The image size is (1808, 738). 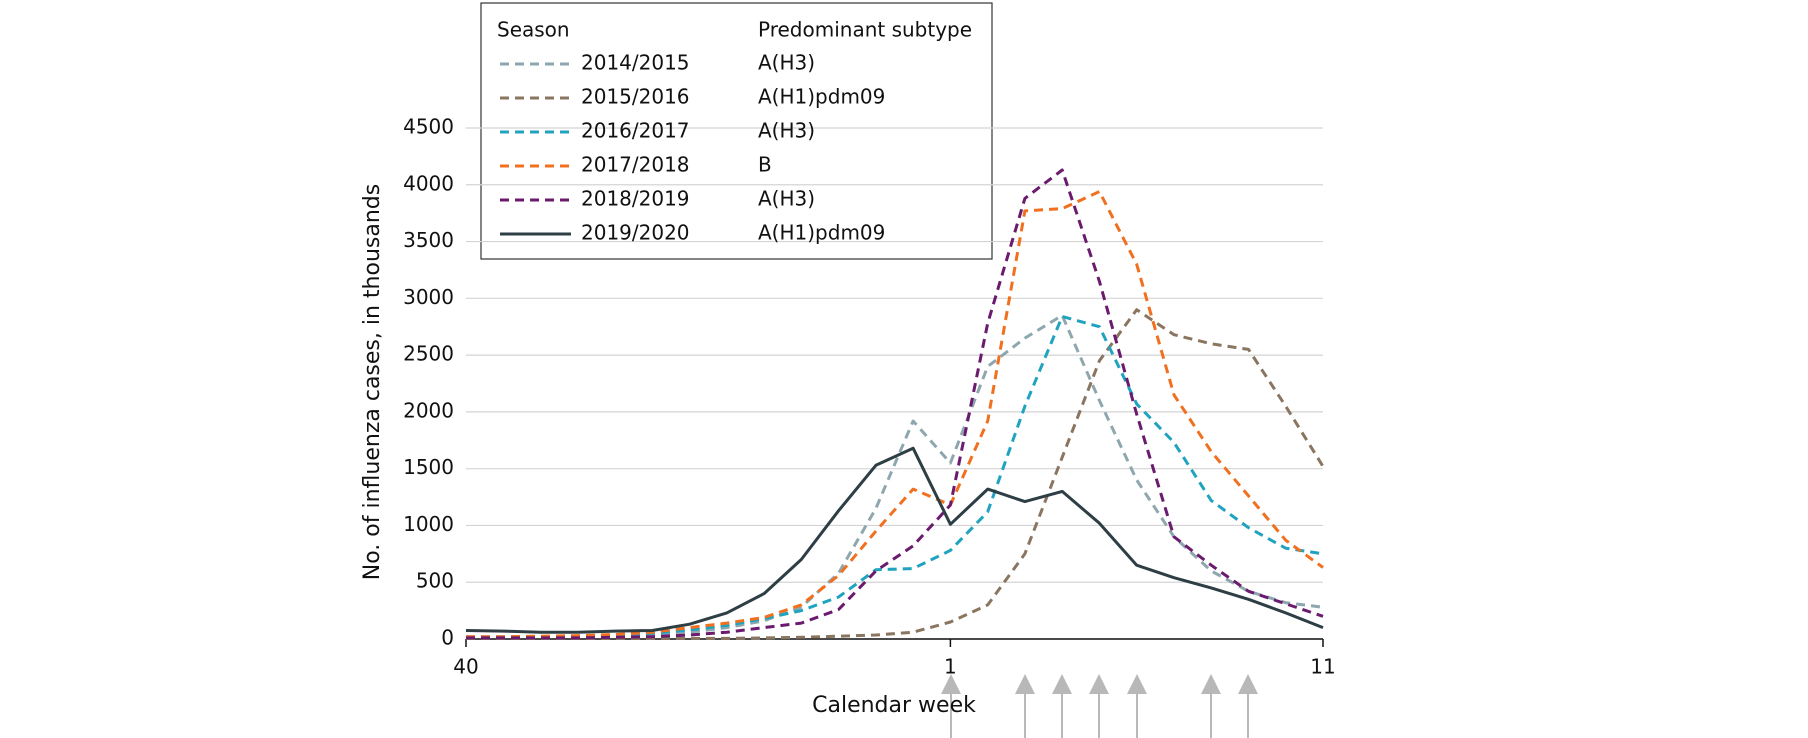 I want to click on x-tick-label: 40, so click(x=465, y=667).